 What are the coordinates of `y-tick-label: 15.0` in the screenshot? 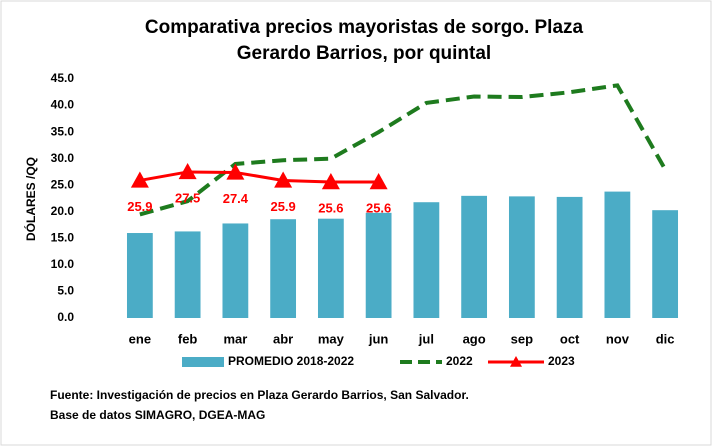 It's located at (63, 238).